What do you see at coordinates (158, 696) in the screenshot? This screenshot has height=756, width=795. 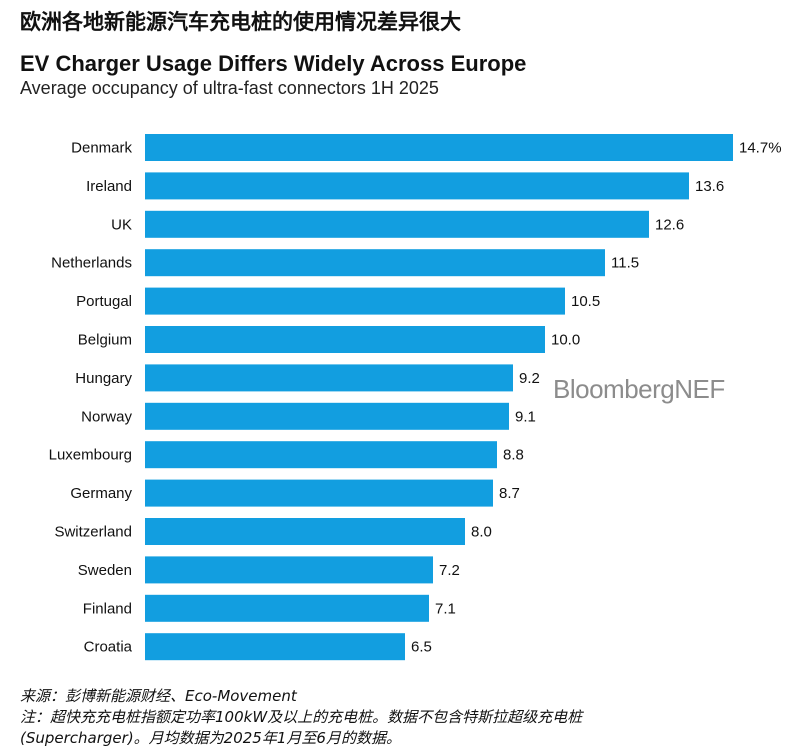 I see `source-note: 来源：彭博新能源财经、Eco-Movement` at bounding box center [158, 696].